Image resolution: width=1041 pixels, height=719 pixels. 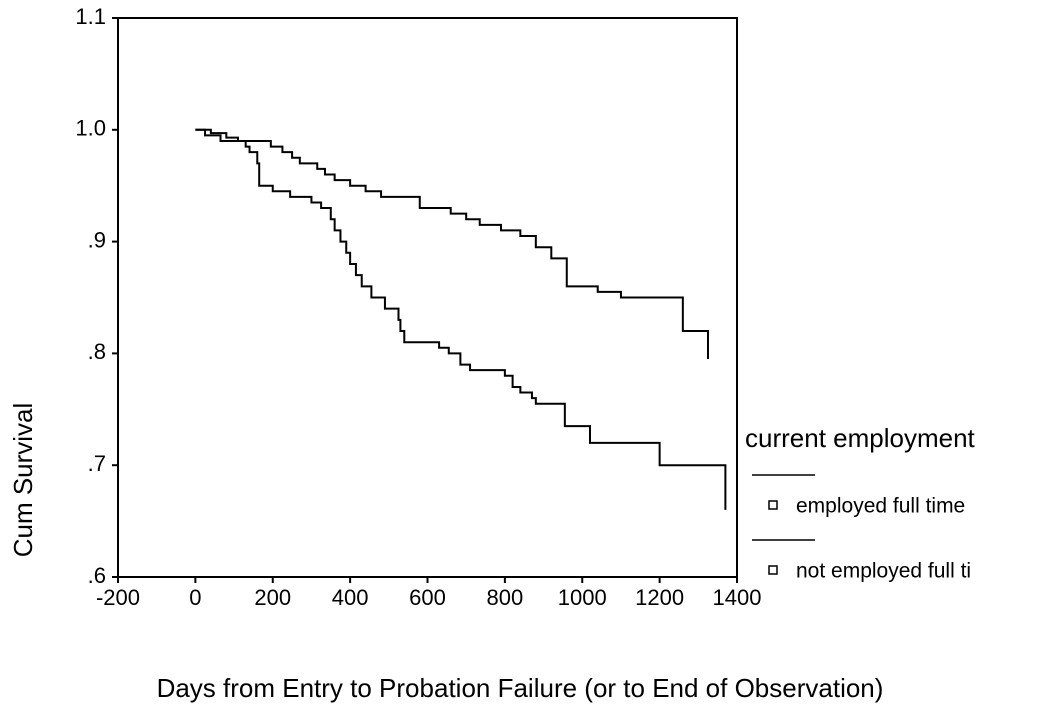 I want to click on y-tick-label: 1.0, so click(x=90, y=128).